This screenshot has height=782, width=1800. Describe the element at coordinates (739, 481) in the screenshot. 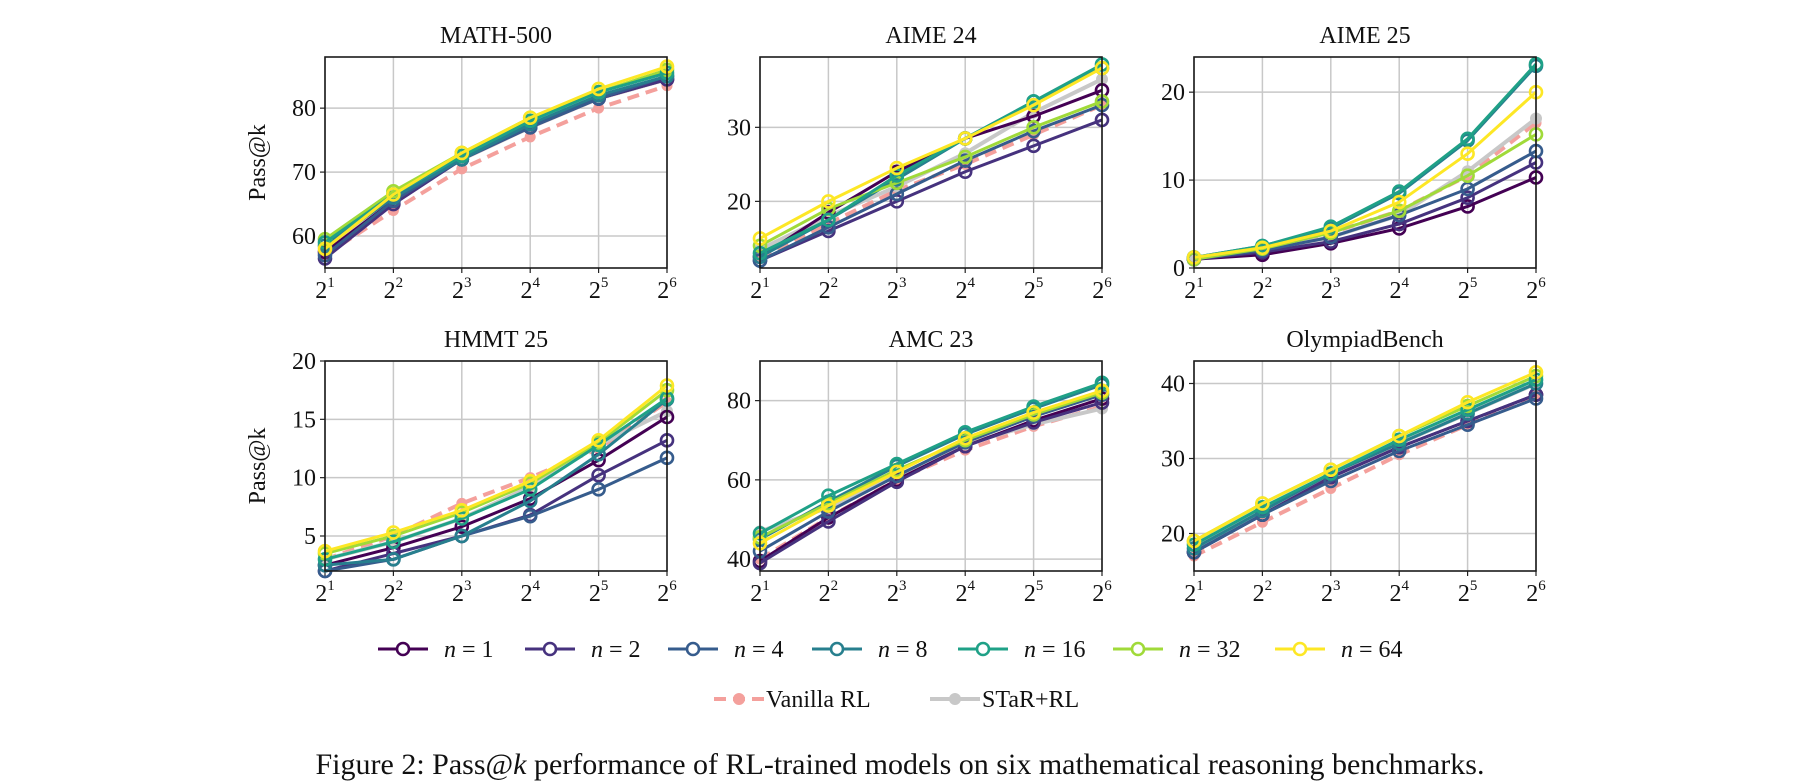

I see `y-tick-label: 60` at that location.